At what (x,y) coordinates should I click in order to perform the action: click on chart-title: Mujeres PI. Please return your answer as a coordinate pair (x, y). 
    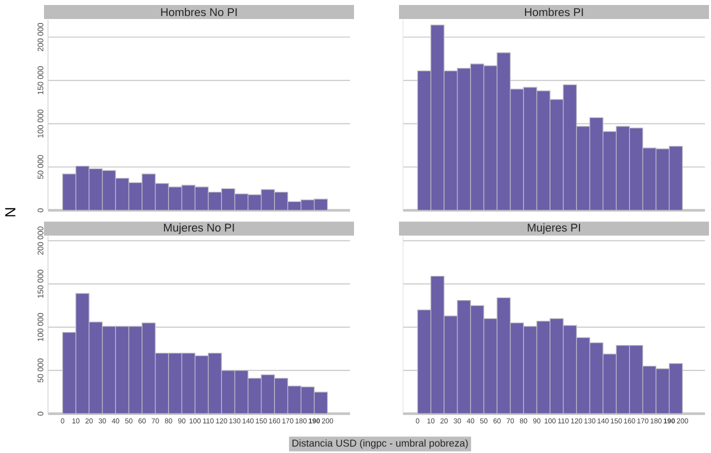
    Looking at the image, I should click on (554, 228).